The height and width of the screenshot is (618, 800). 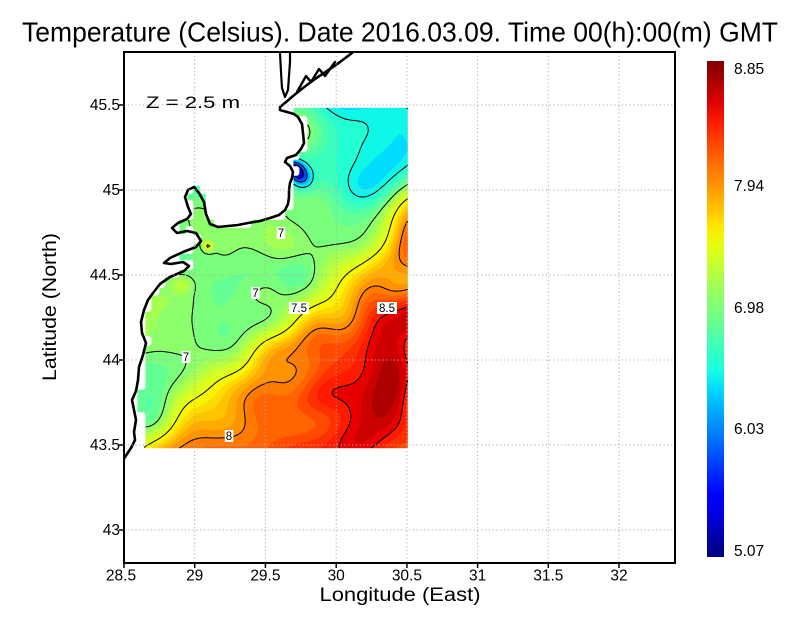 What do you see at coordinates (400, 595) in the screenshot?
I see `svg-text: Longitude (East)` at bounding box center [400, 595].